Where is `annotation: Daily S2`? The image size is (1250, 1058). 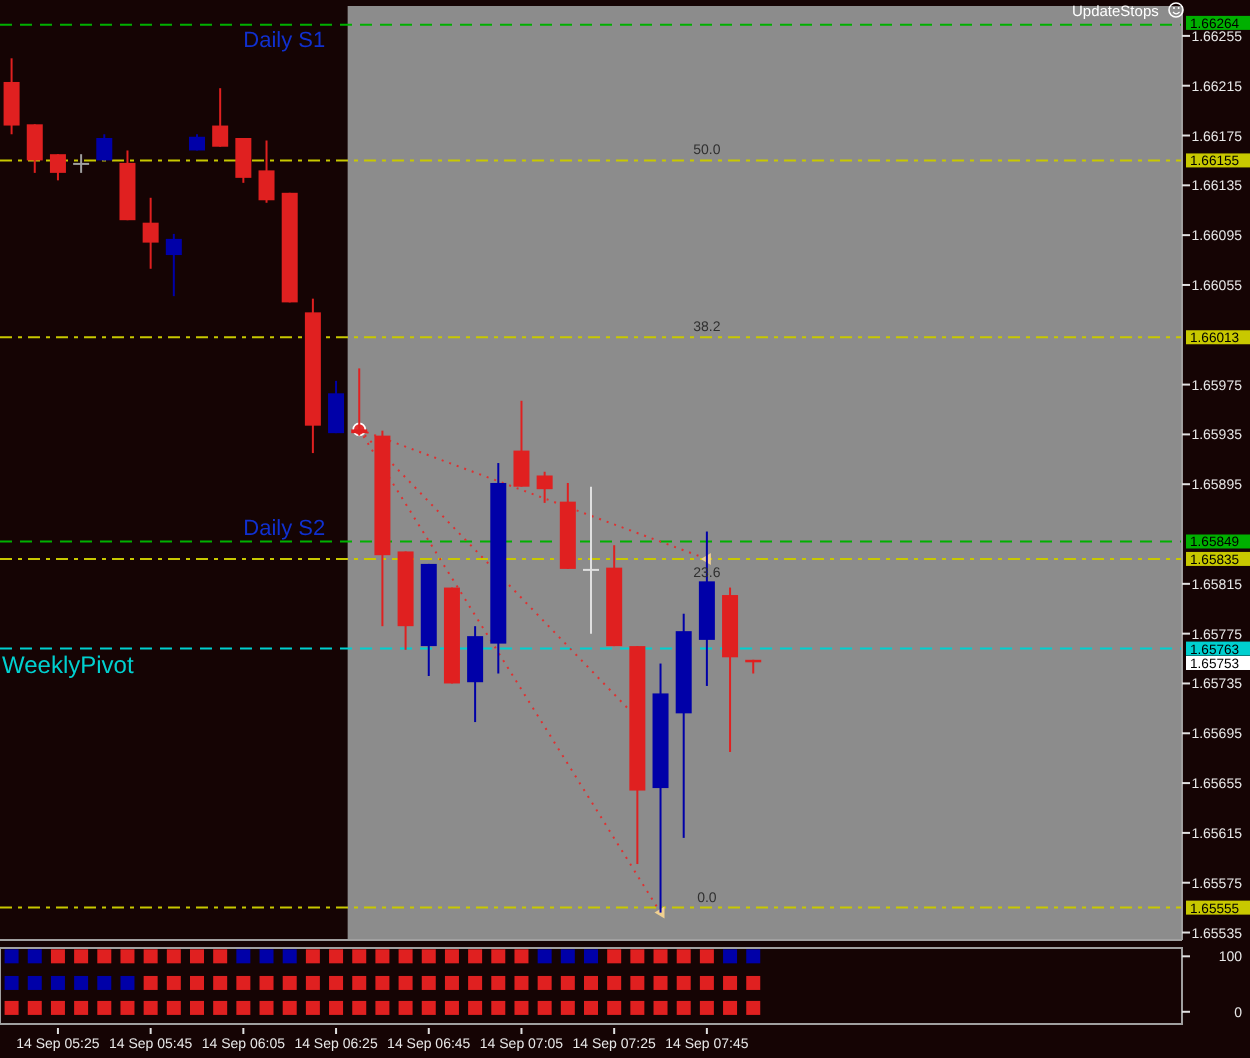
annotation: Daily S2 is located at coordinates (284, 529).